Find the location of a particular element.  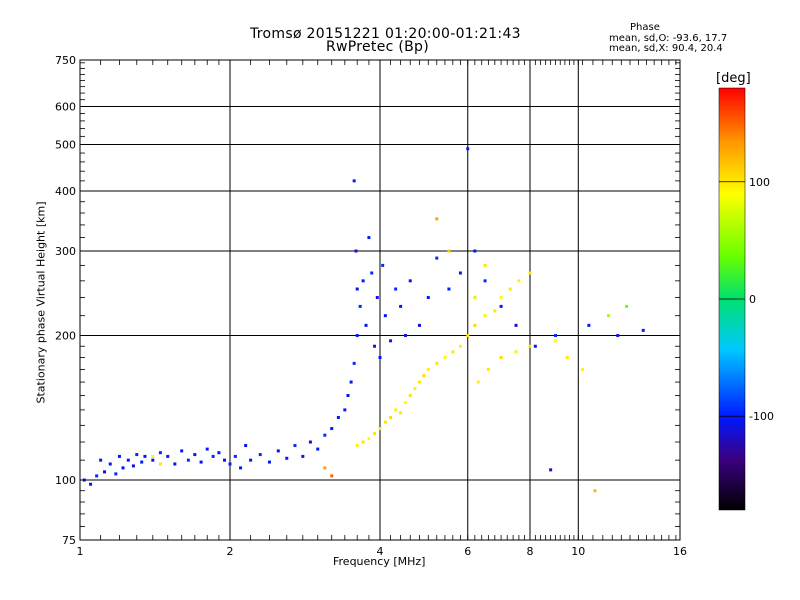

colorbar-label: [deg] is located at coordinates (733, 78).